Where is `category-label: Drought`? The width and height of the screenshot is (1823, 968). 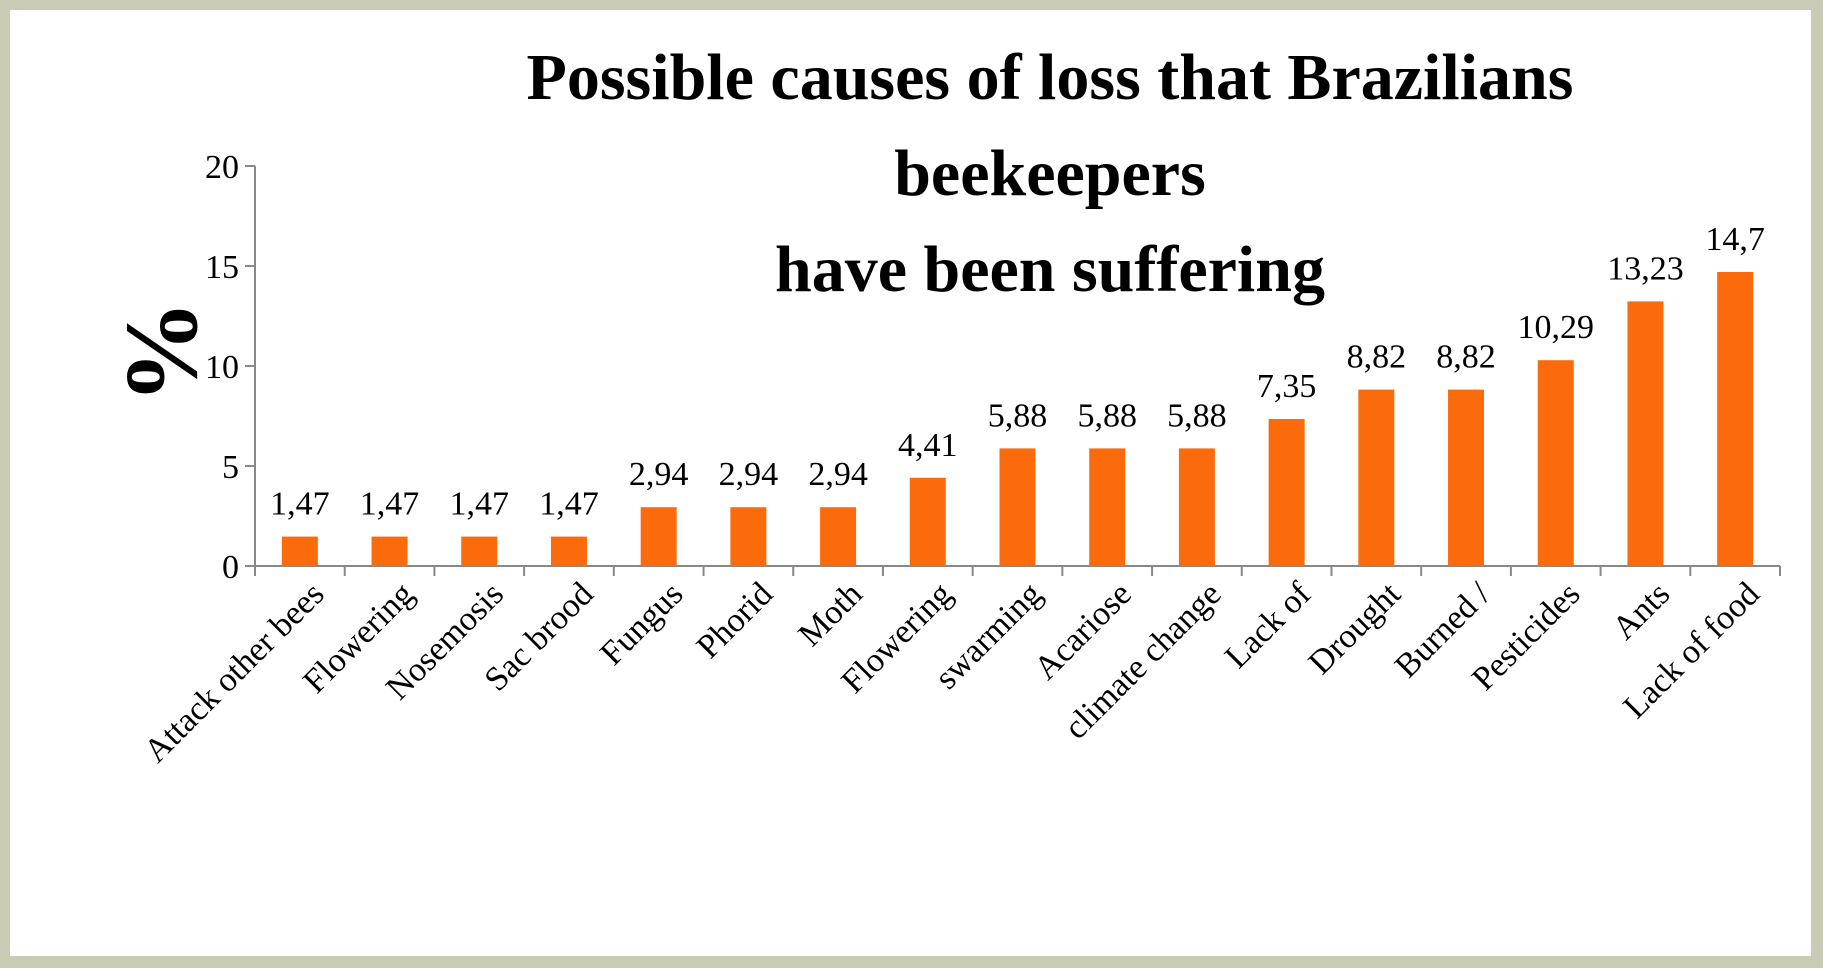
category-label: Drought is located at coordinates (1355, 628).